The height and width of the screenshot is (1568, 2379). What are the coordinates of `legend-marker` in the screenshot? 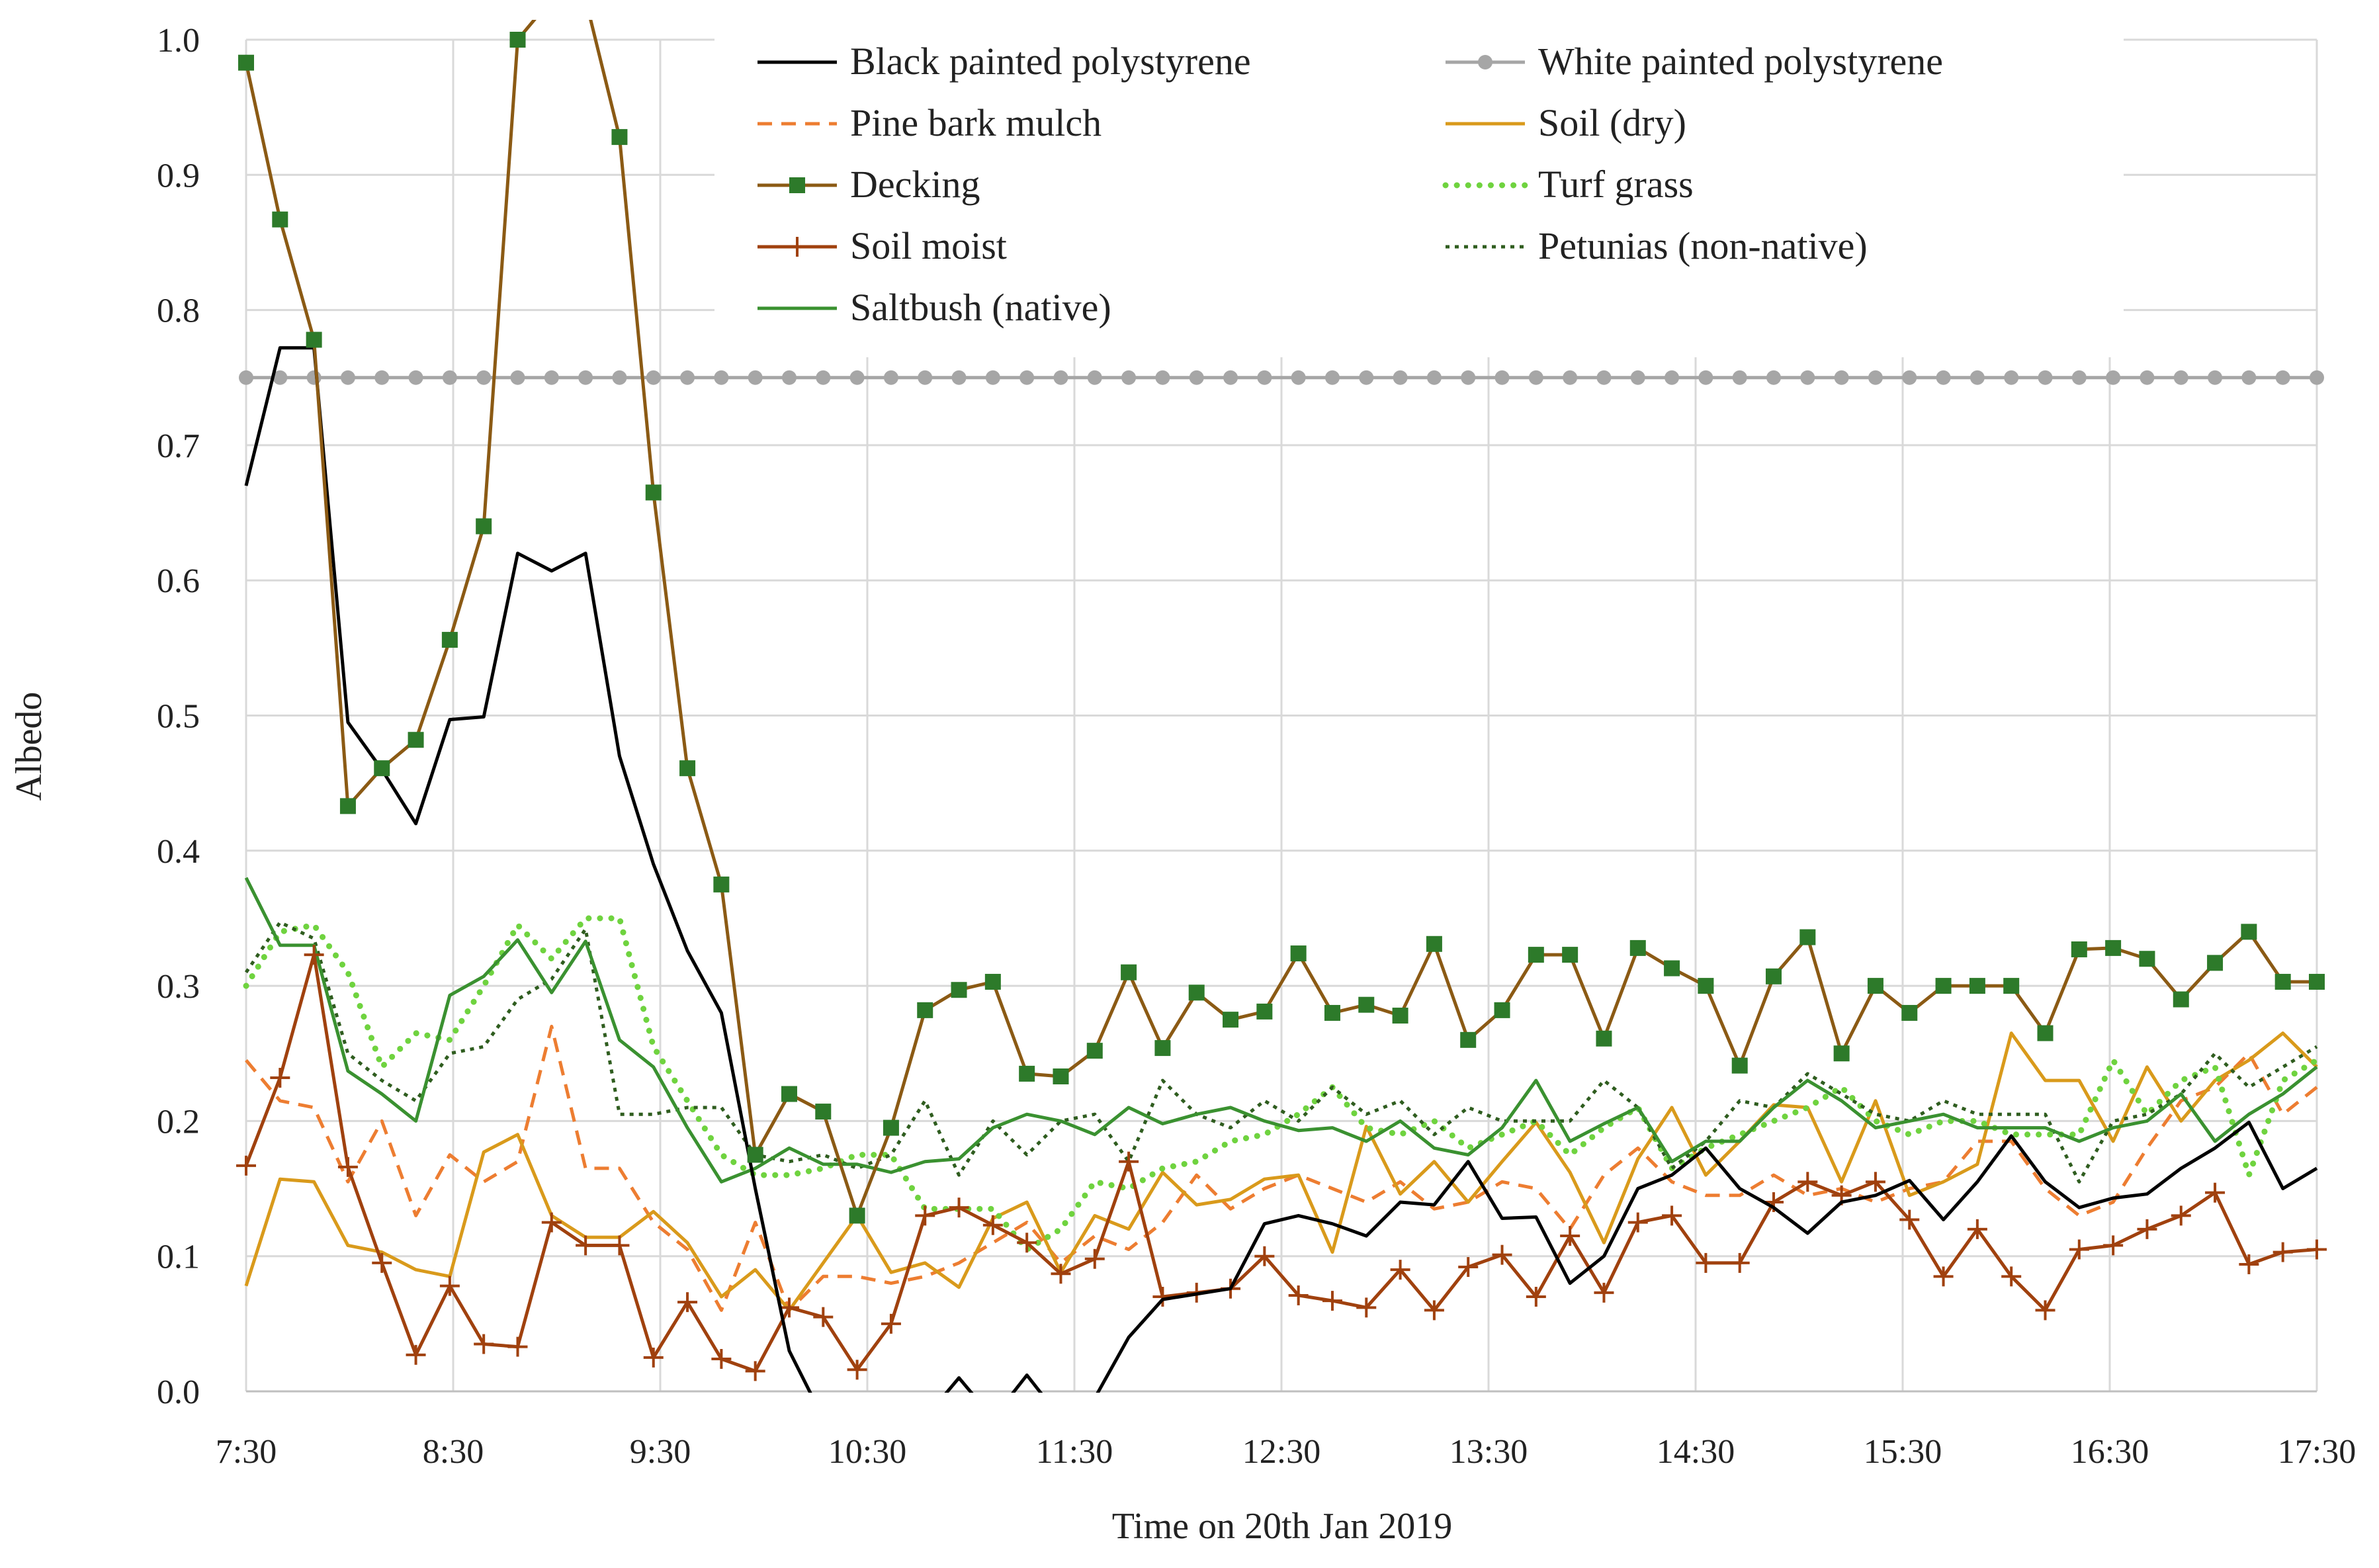 It's located at (1485, 62).